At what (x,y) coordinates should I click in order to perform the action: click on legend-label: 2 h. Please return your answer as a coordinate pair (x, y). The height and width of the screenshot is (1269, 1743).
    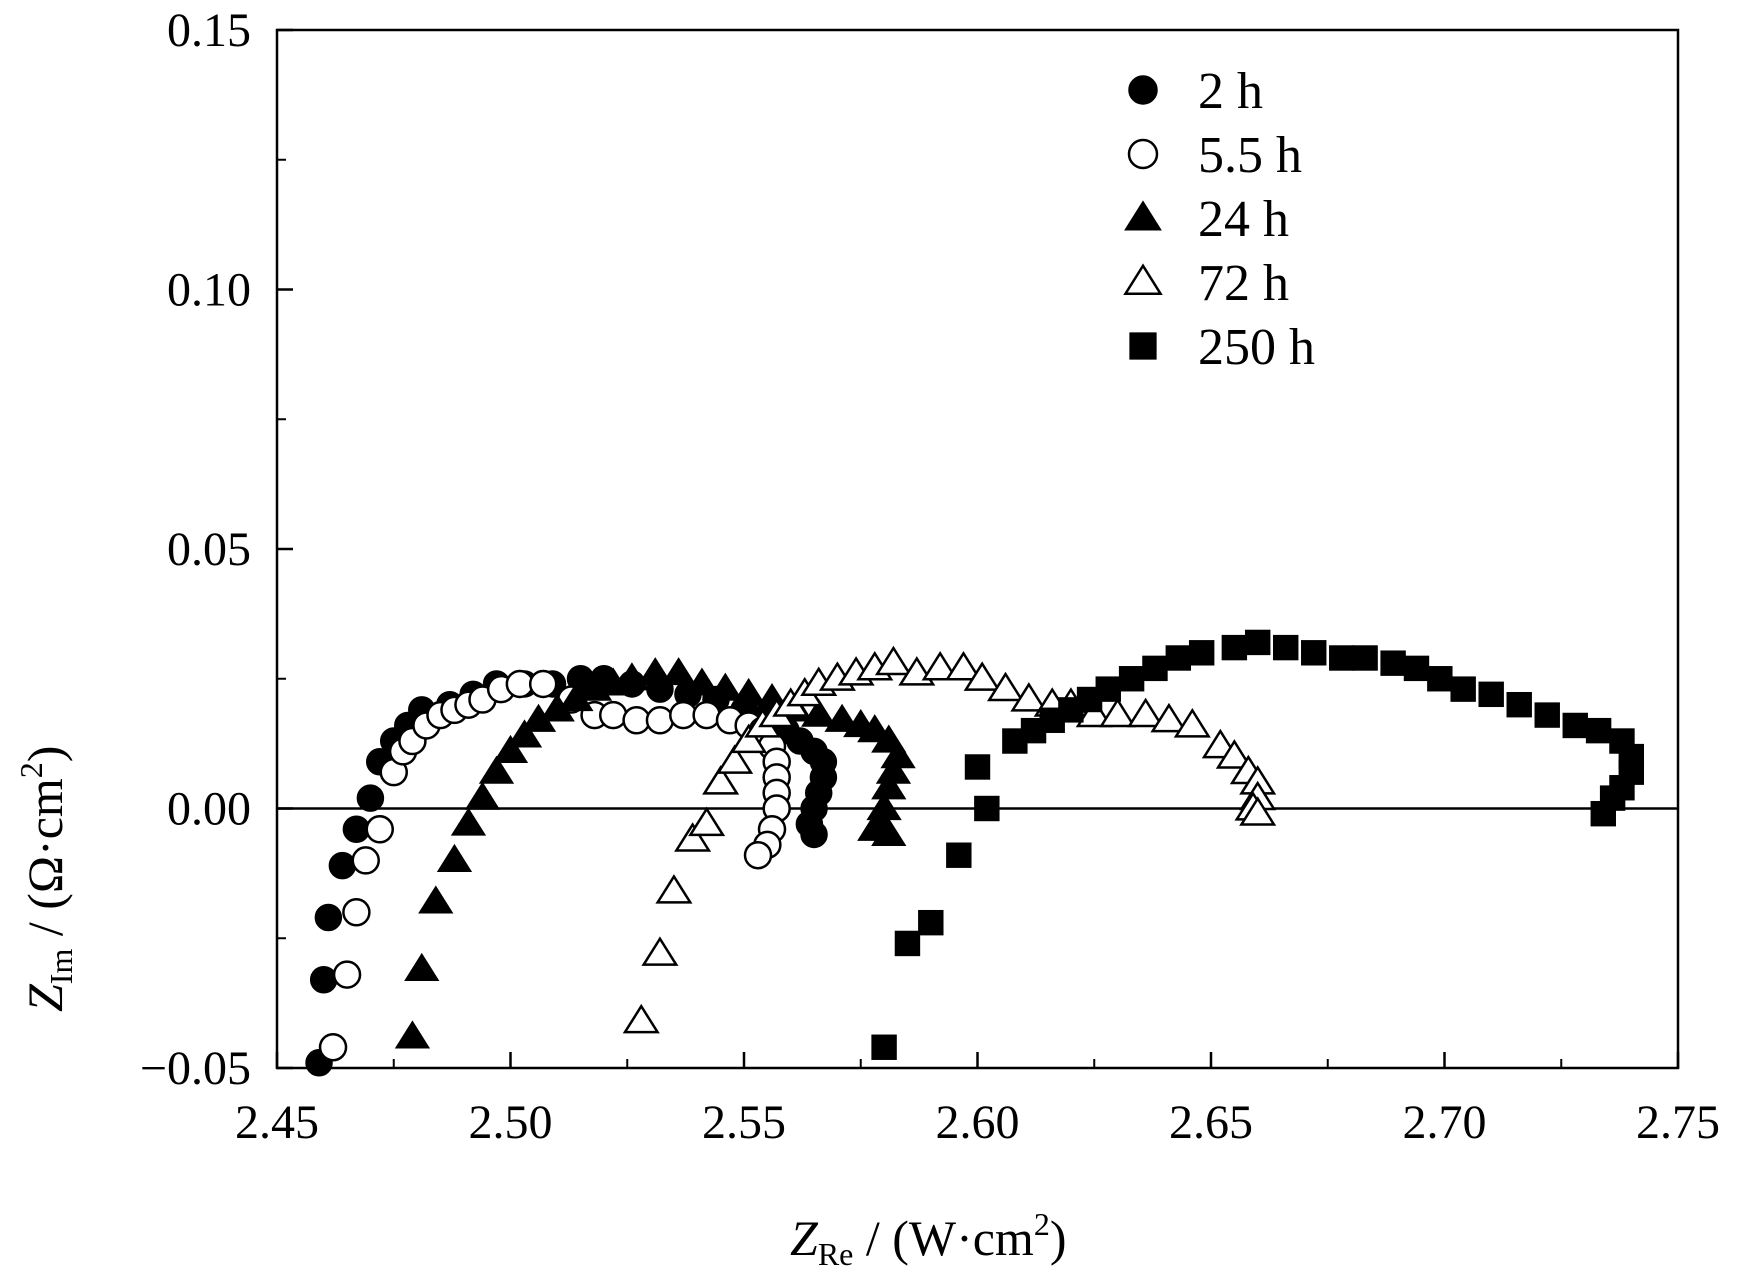
    Looking at the image, I should click on (1230, 91).